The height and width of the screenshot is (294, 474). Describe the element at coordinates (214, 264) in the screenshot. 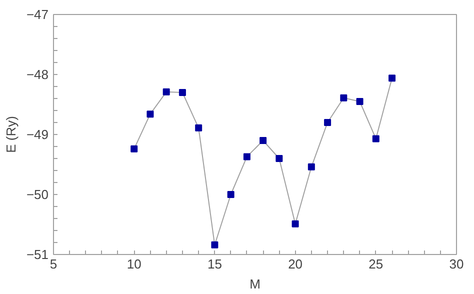

I see `x-tick-label: 15` at that location.